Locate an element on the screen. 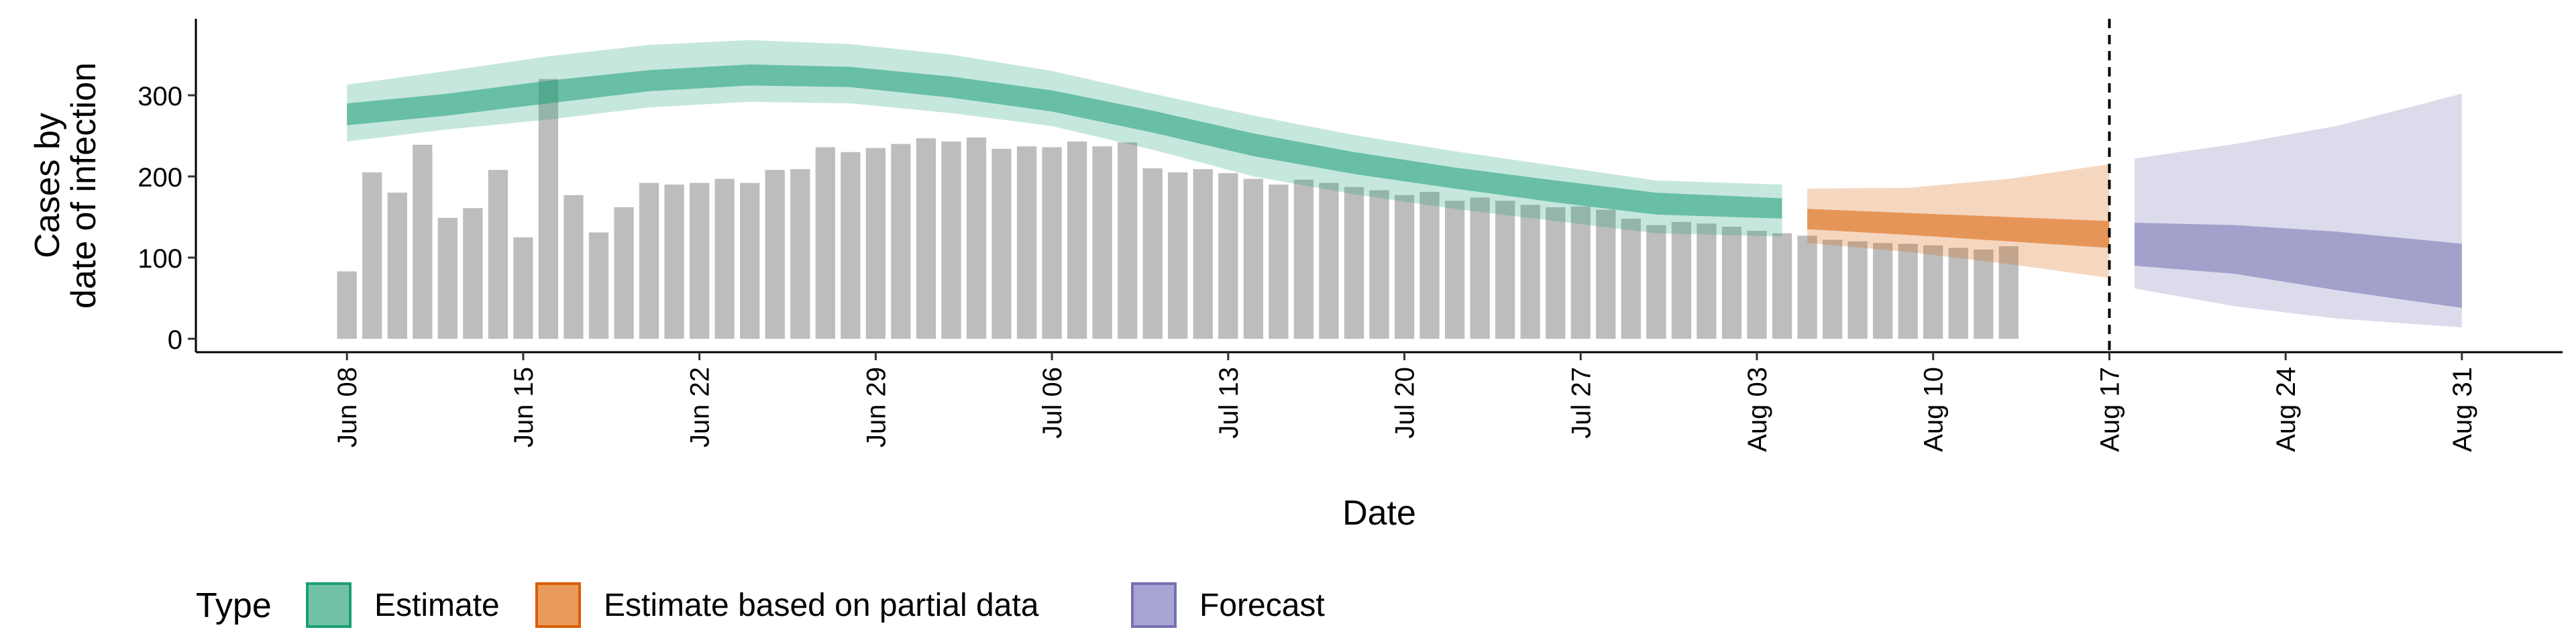 The width and height of the screenshot is (2576, 644). x-axis-title: Date is located at coordinates (1379, 513).